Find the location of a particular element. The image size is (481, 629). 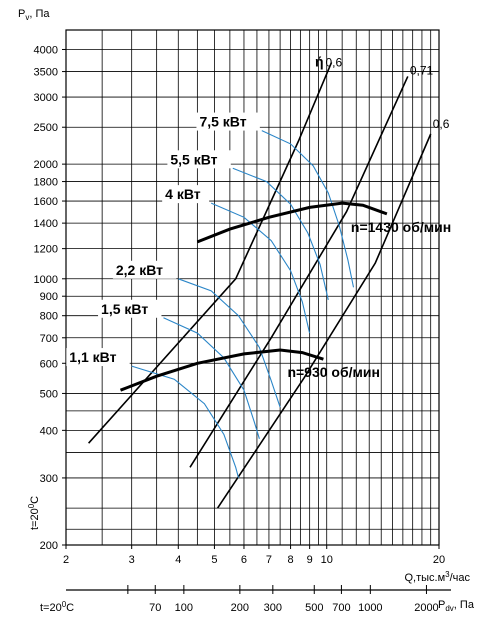

rpm-curve-label: n=1430 об/мин is located at coordinates (401, 227).